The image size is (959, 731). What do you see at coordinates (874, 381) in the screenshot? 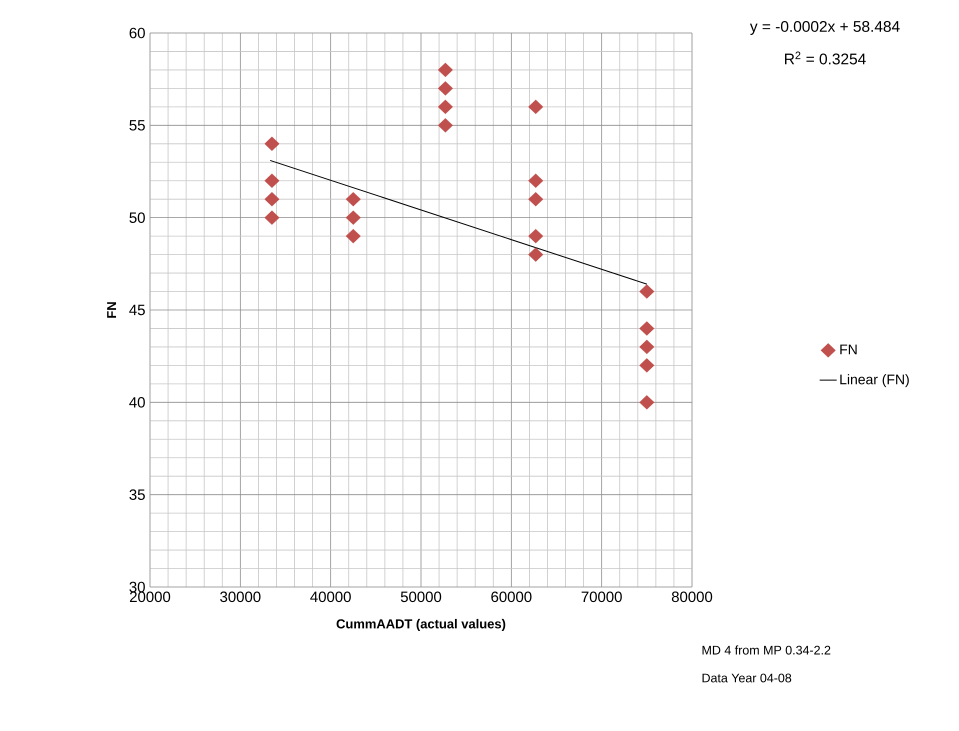
I see `legend-label: Linear (FN)` at bounding box center [874, 381].